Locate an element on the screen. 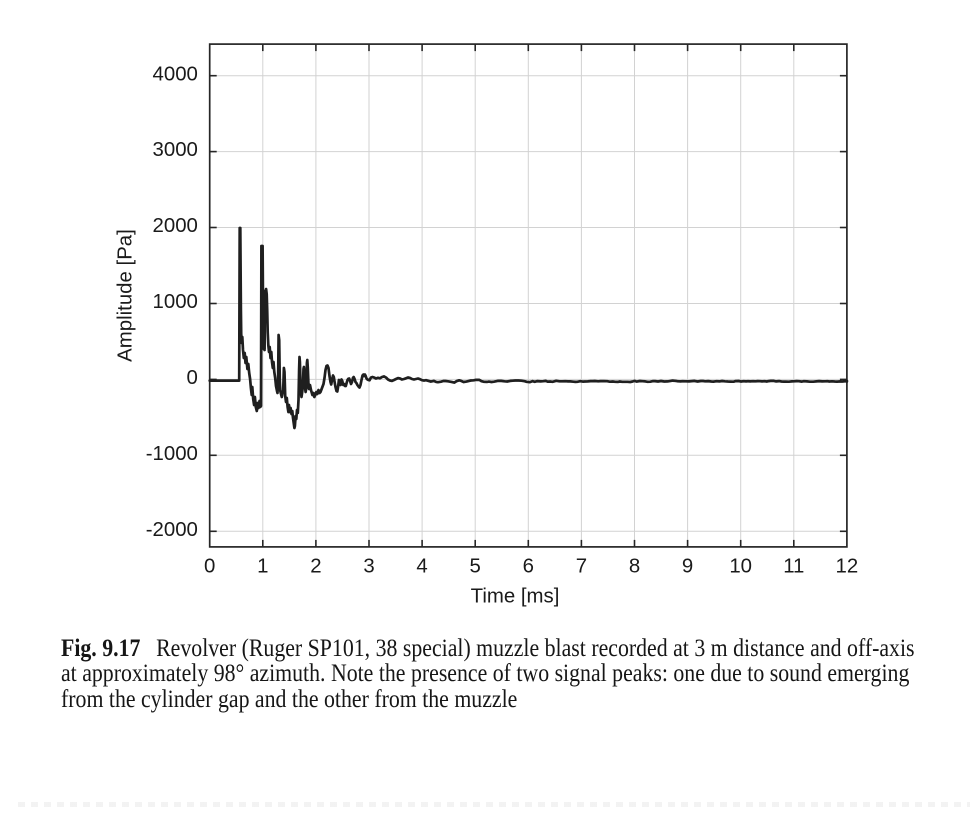 The width and height of the screenshot is (977, 814). svg-text: 4000 is located at coordinates (175, 74).